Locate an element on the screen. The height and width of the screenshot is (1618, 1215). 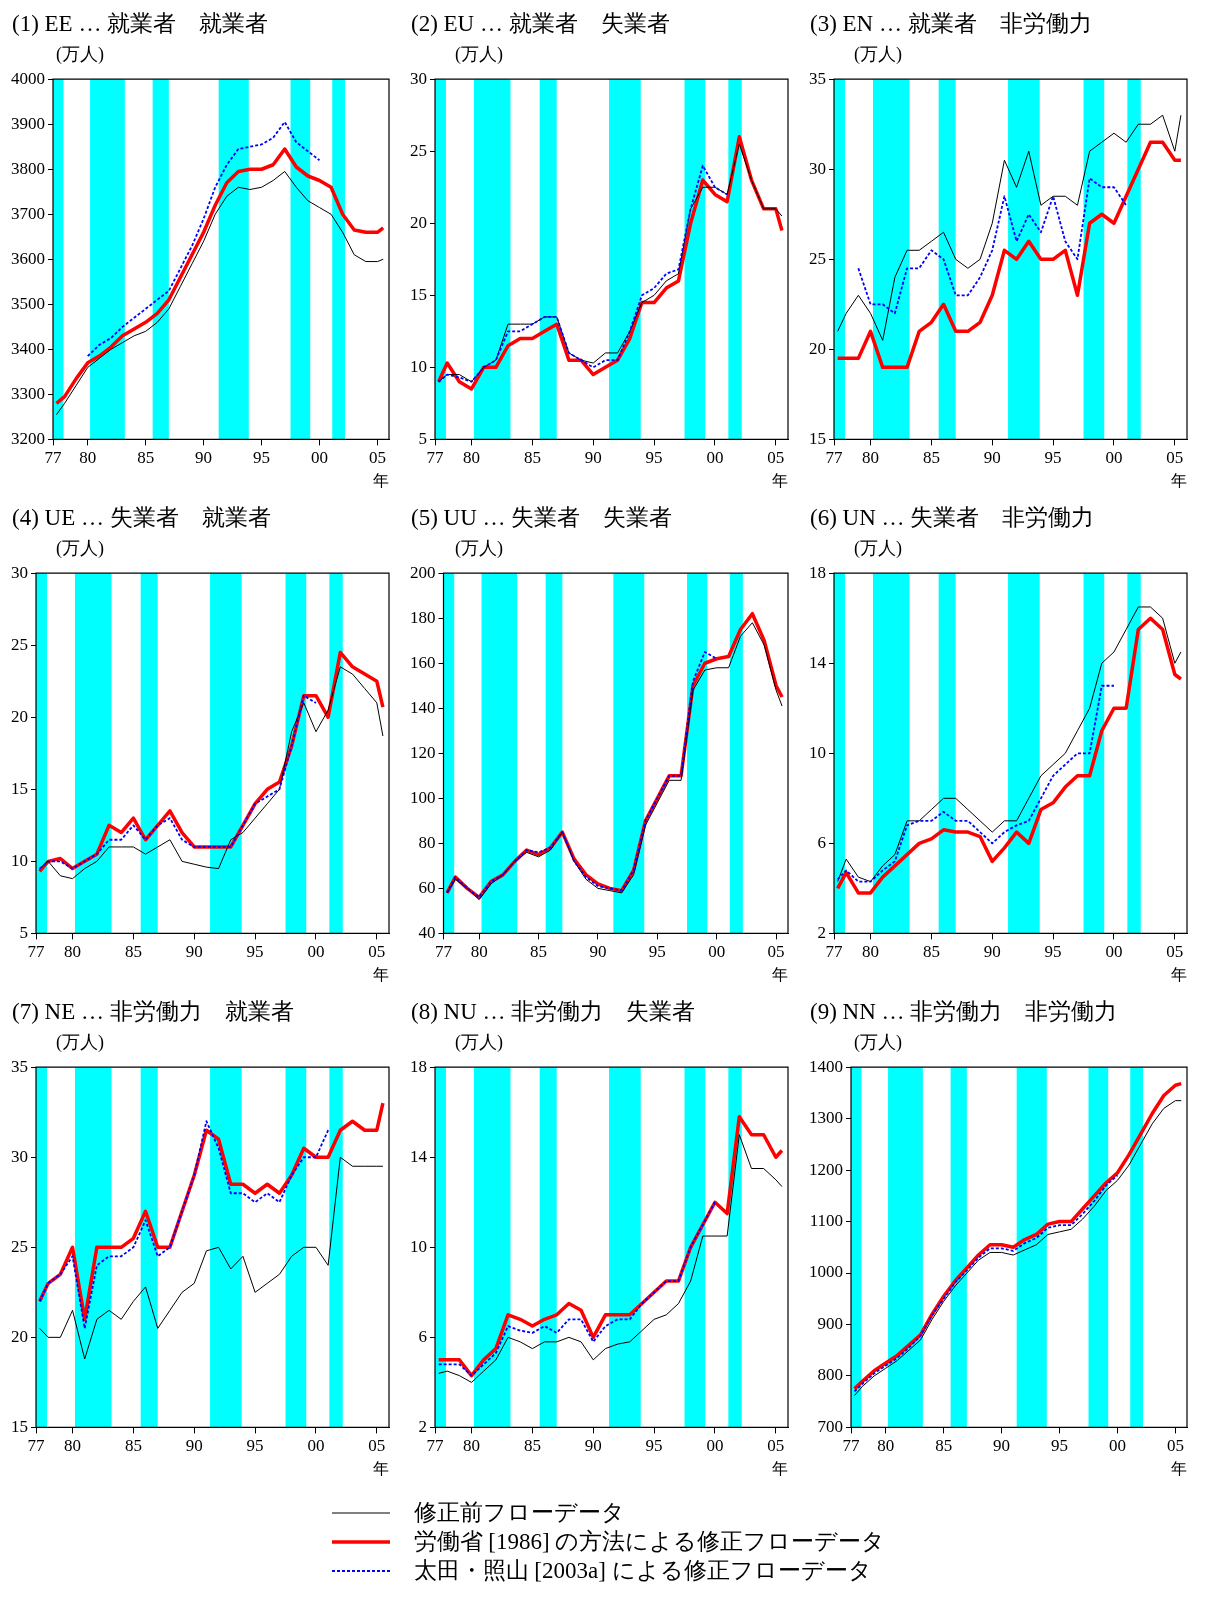
chart-title: (9) NN … 非労働力 非労働力 is located at coordinates (964, 1012).